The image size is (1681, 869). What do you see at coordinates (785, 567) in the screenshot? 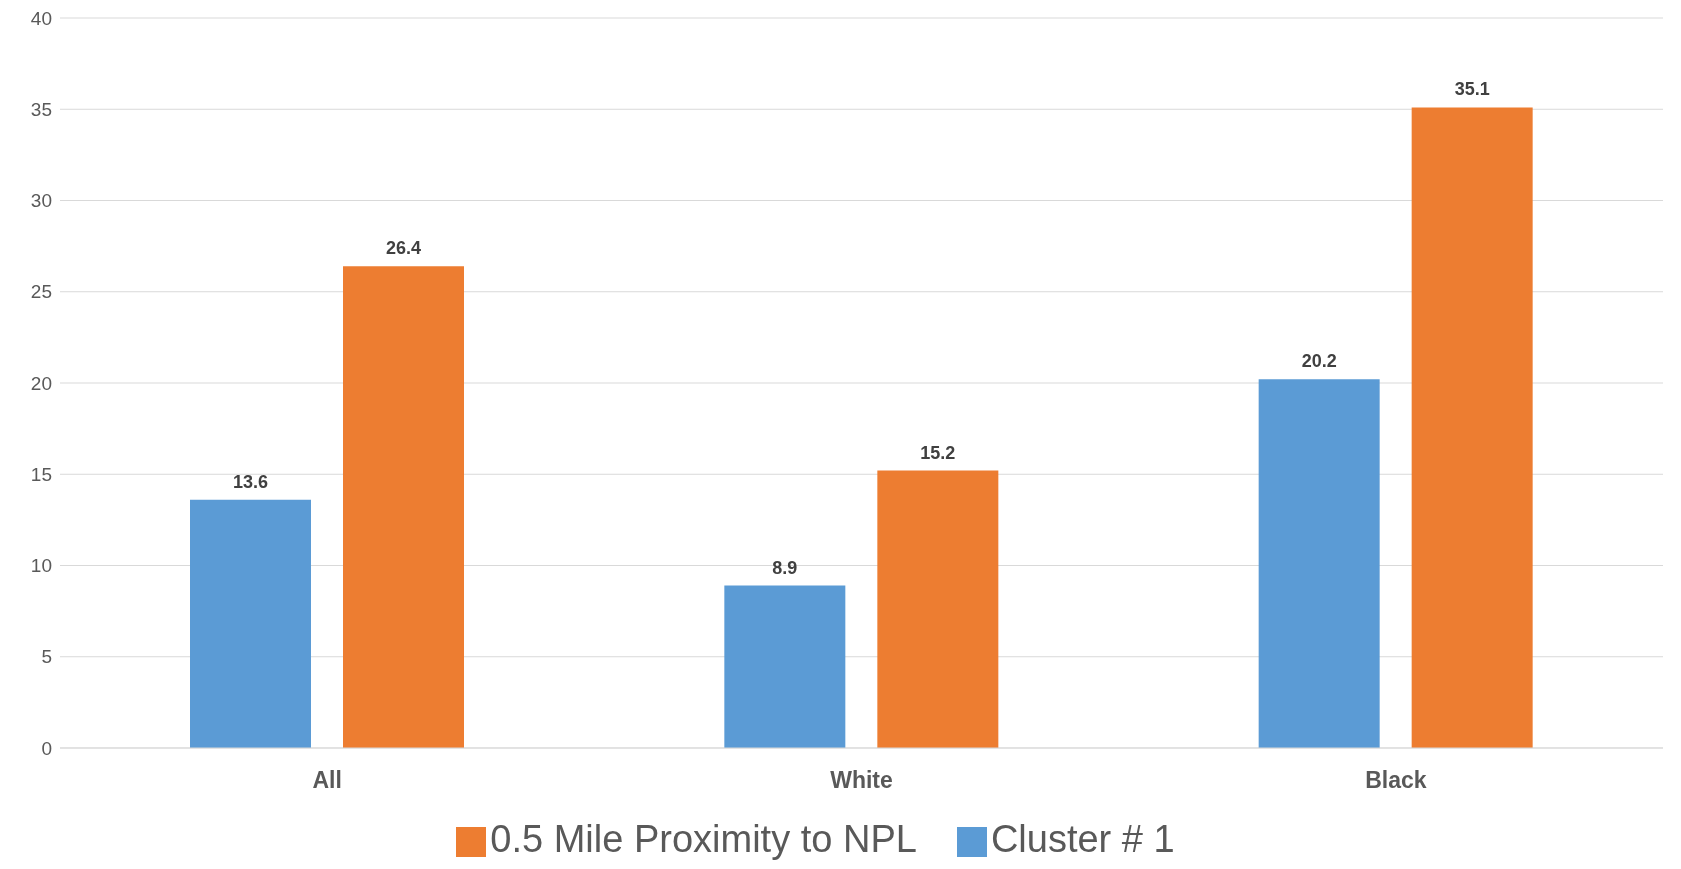
I see `data-label: 8.9` at bounding box center [785, 567].